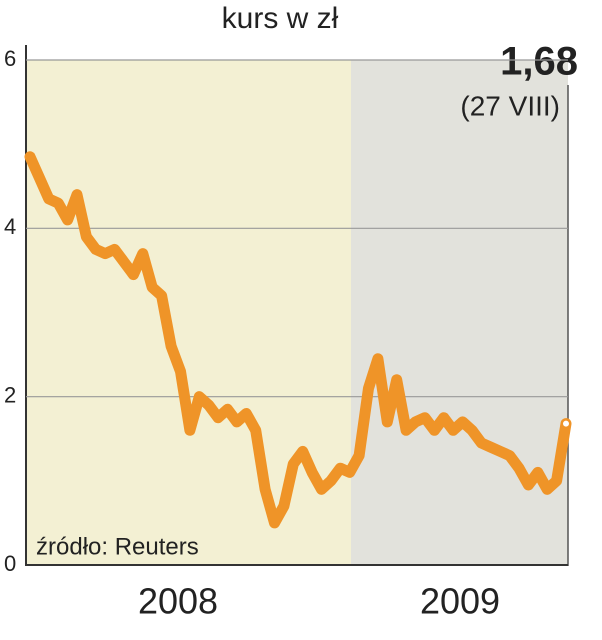 The image size is (602, 640). What do you see at coordinates (460, 601) in the screenshot?
I see `year-label: 2009` at bounding box center [460, 601].